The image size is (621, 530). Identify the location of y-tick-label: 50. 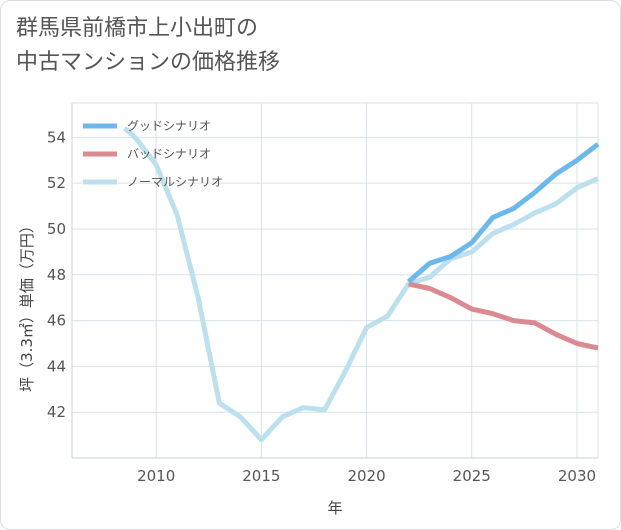
(56, 229).